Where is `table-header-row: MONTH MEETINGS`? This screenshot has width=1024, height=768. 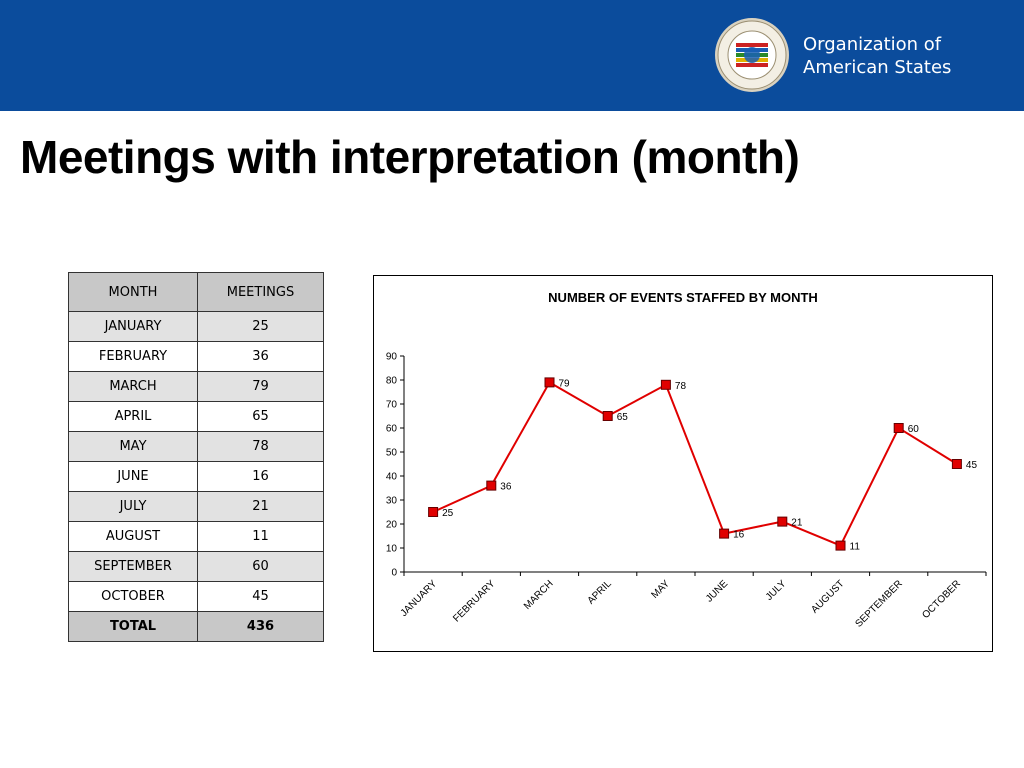 table-header-row: MONTH MEETINGS is located at coordinates (196, 292).